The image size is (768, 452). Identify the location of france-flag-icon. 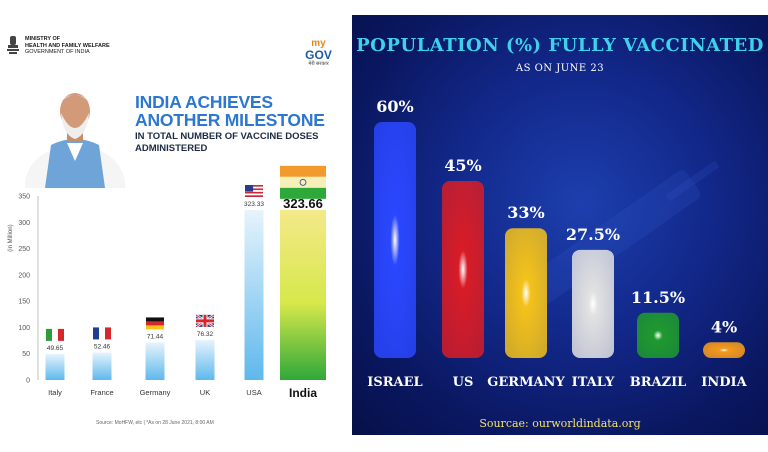
(102, 333).